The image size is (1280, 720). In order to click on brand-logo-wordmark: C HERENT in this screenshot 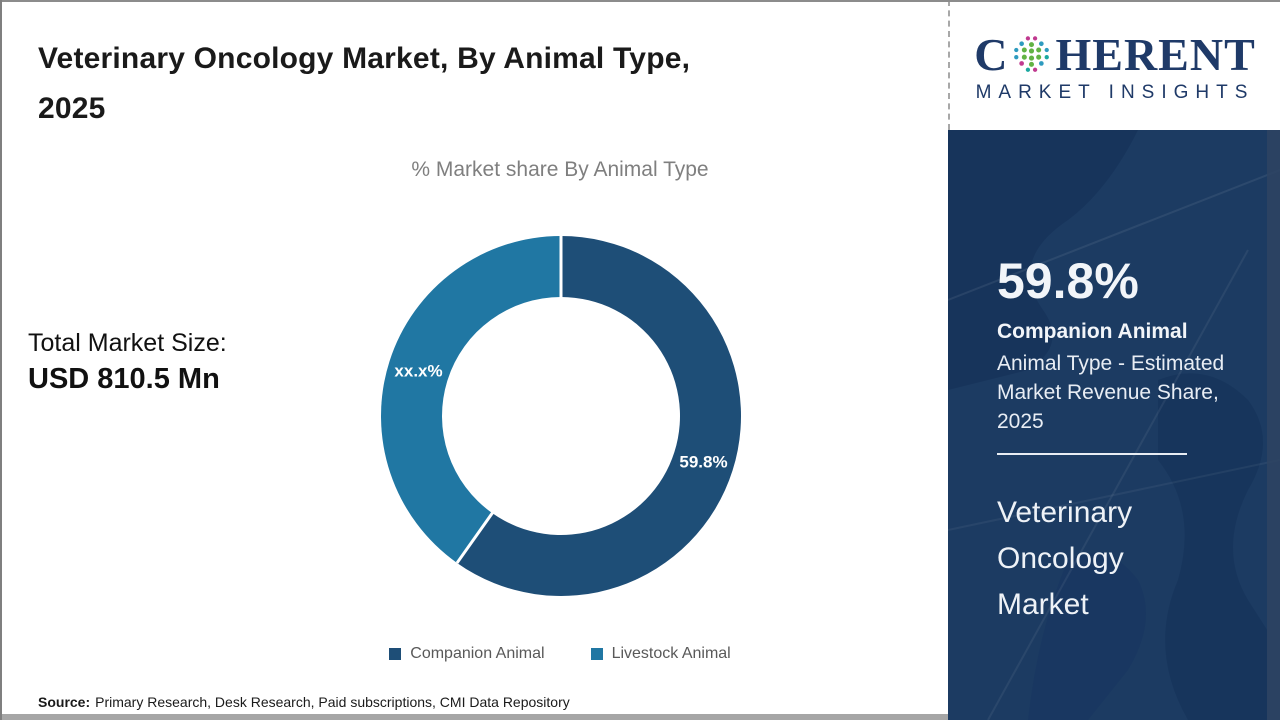, I will do `click(1115, 52)`.